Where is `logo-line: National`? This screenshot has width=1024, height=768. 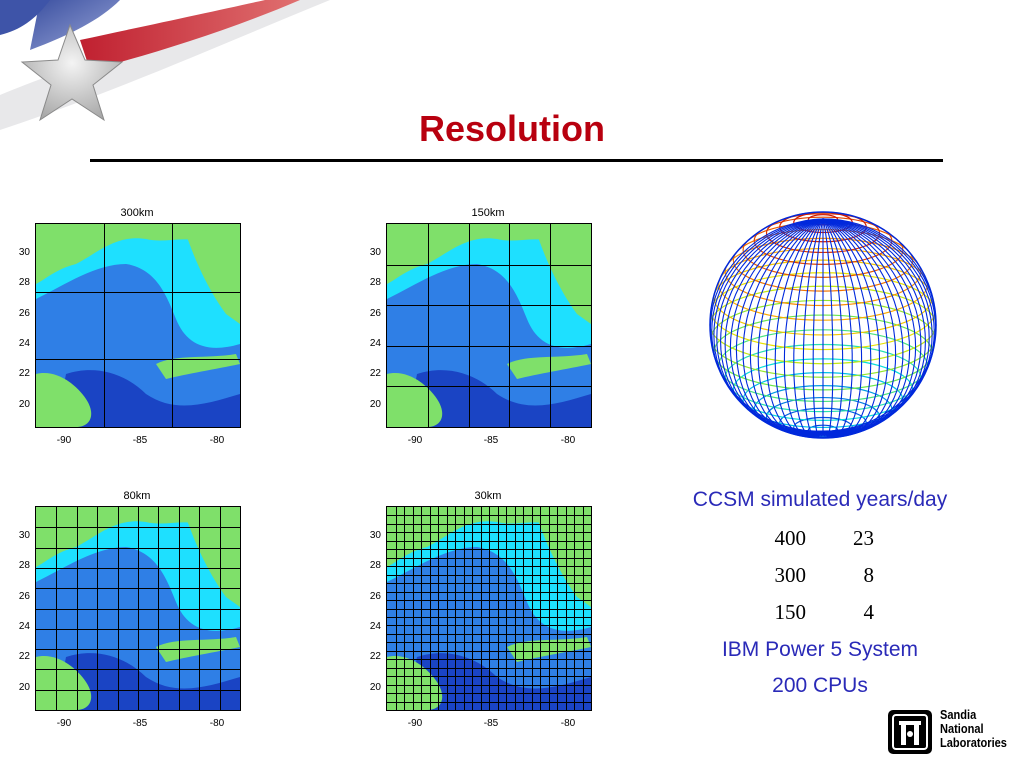 logo-line: National is located at coordinates (962, 728).